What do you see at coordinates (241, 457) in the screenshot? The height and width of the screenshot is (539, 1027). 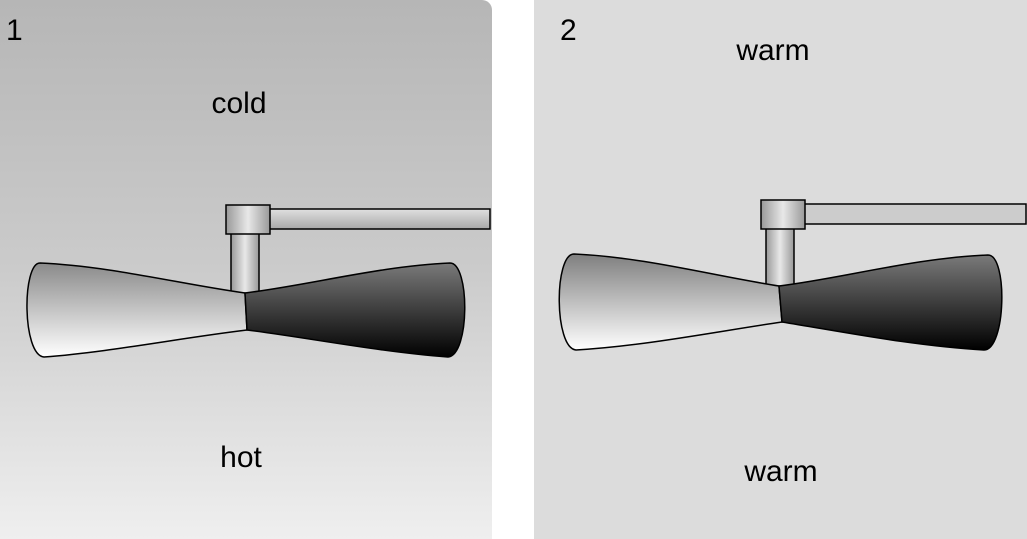 I see `bottom-label: hot` at bounding box center [241, 457].